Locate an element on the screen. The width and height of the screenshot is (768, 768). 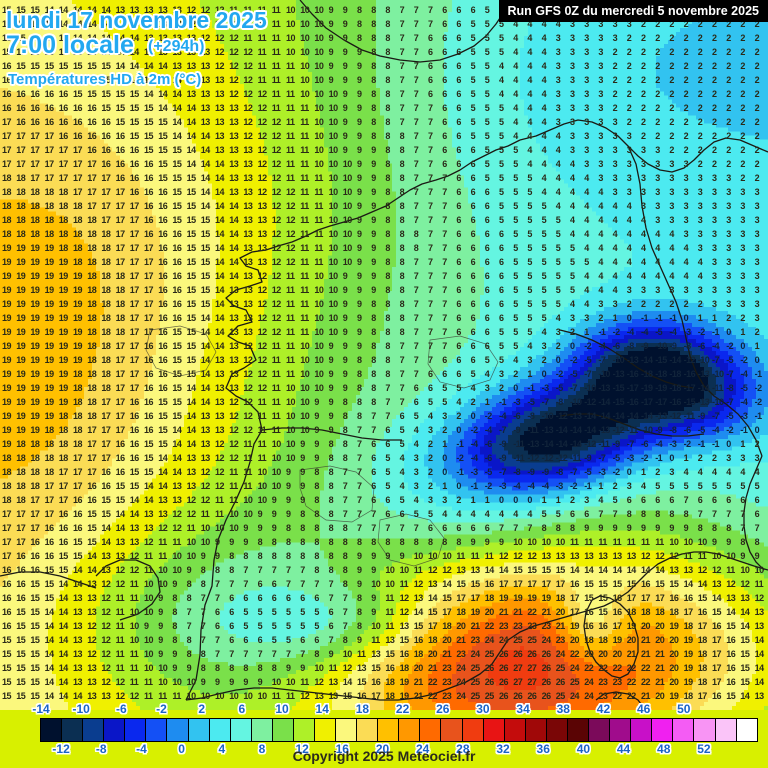
legend-tick-label: 6 is located at coordinates (242, 709).